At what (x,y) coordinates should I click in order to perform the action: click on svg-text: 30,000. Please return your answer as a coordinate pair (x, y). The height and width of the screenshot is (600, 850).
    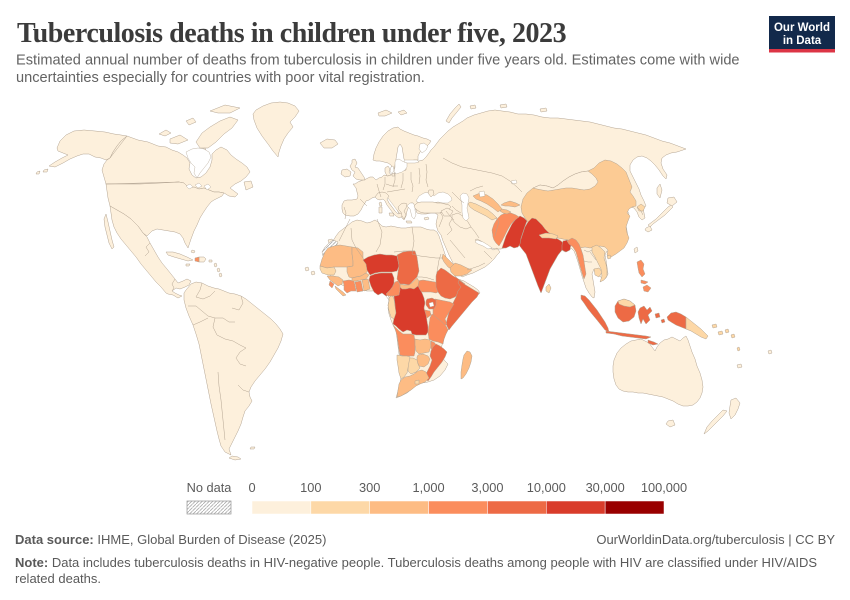
    Looking at the image, I should click on (605, 487).